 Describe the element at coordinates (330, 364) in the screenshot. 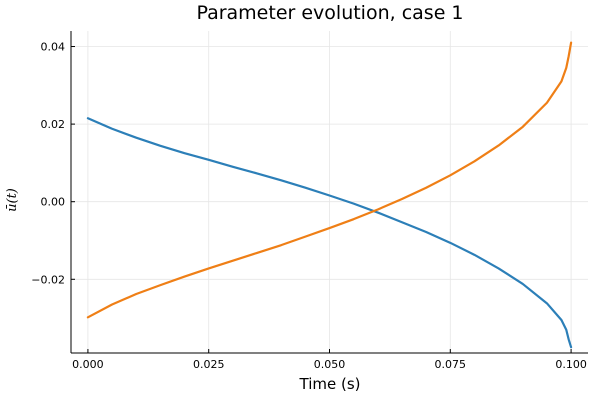

I see `x-tick-label-2: 0.050` at that location.